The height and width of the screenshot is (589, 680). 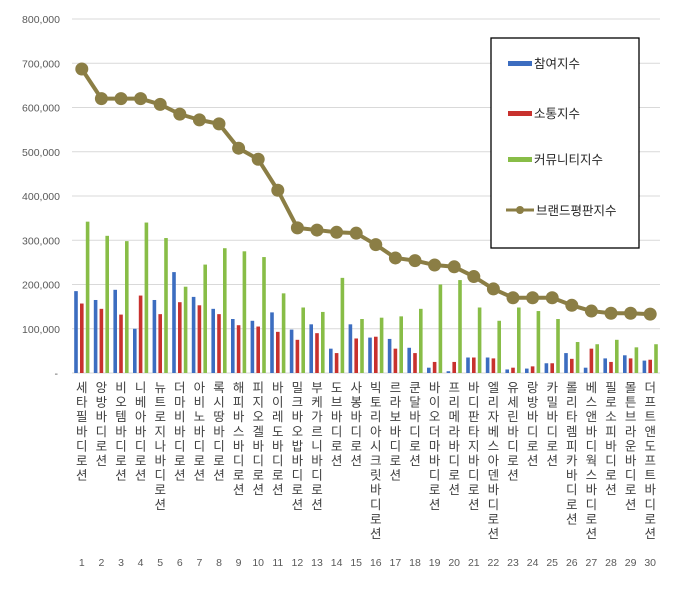 I want to click on y-tick-label: 700,000, so click(x=41, y=64).